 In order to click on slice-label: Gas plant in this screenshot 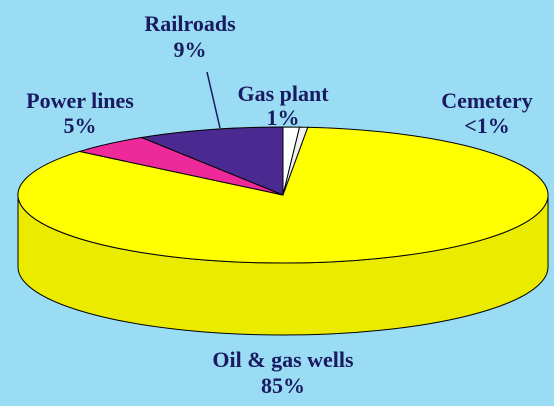, I will do `click(283, 93)`.